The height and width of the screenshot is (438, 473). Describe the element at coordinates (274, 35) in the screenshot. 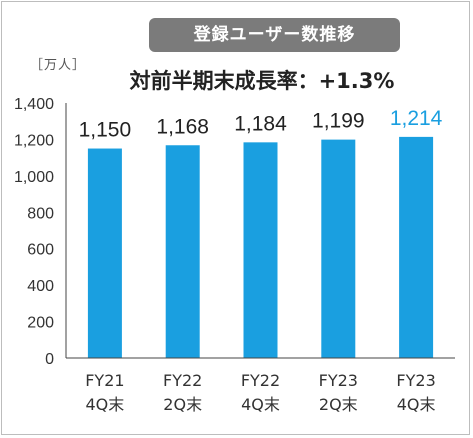

I see `chart-title: 登録ユーザー数推移` at that location.